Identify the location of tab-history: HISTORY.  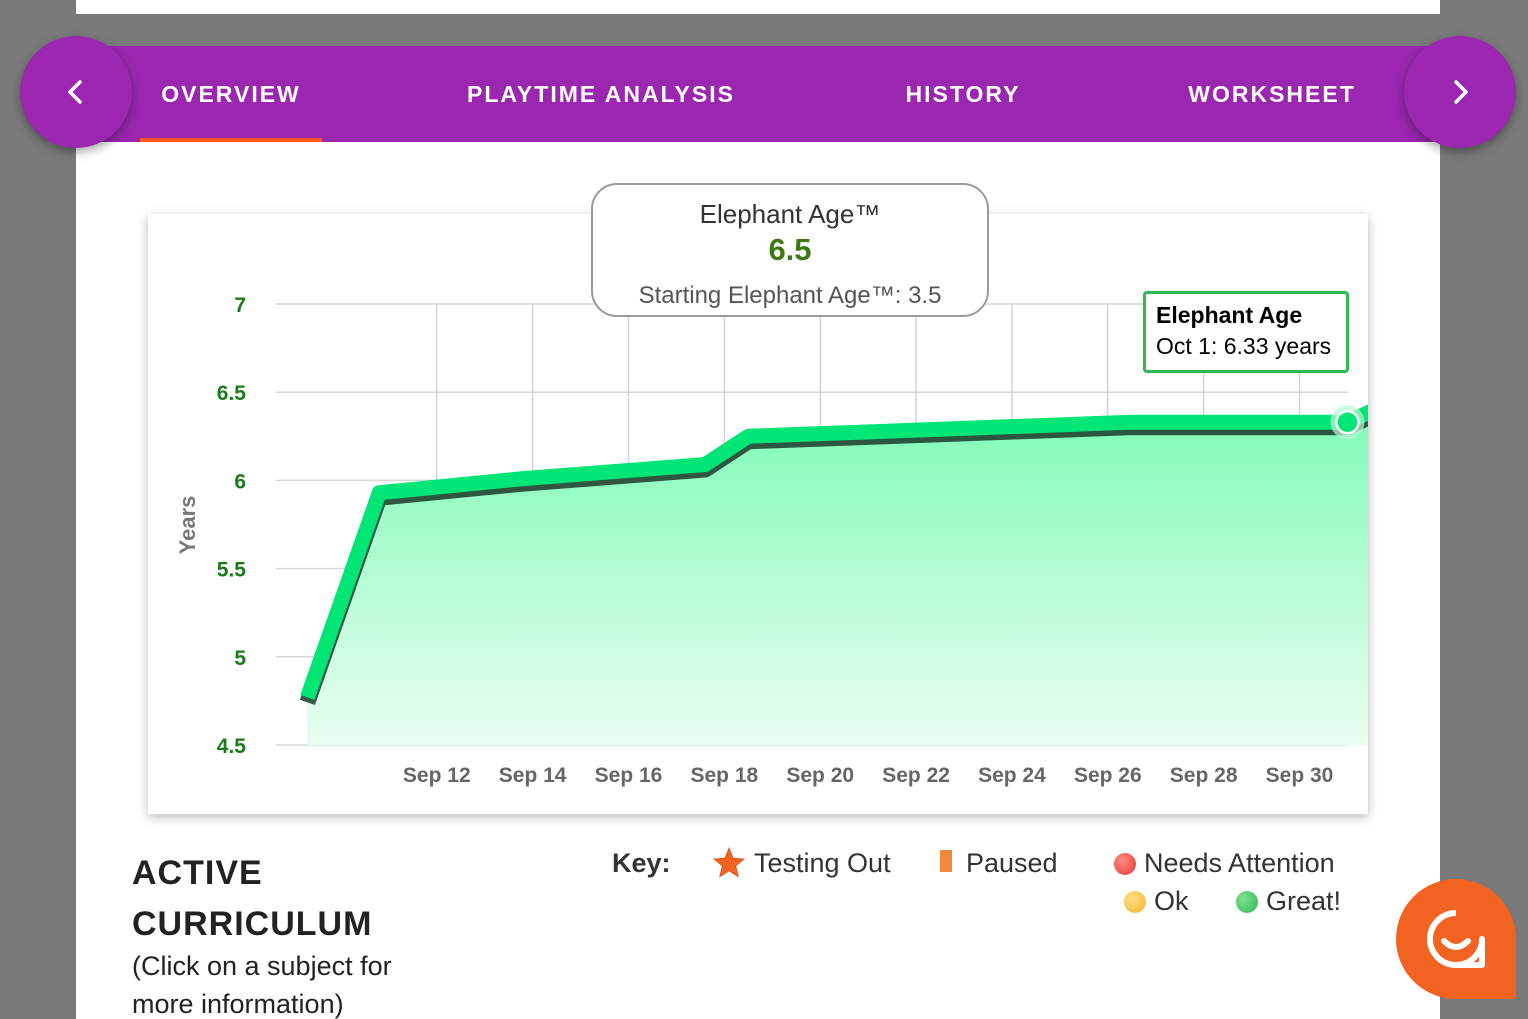
(963, 93).